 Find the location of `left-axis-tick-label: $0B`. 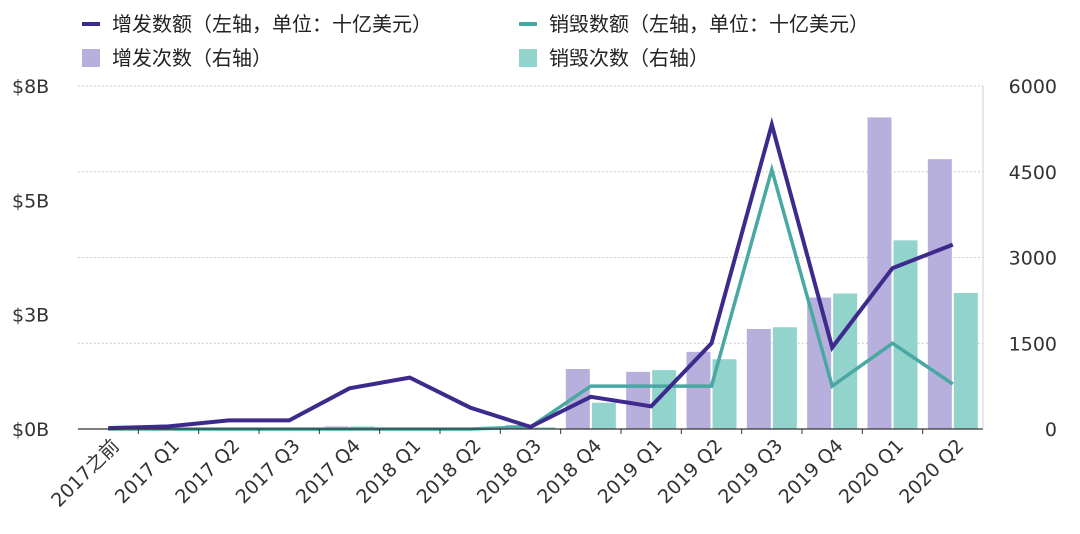

left-axis-tick-label: $0B is located at coordinates (30, 430).